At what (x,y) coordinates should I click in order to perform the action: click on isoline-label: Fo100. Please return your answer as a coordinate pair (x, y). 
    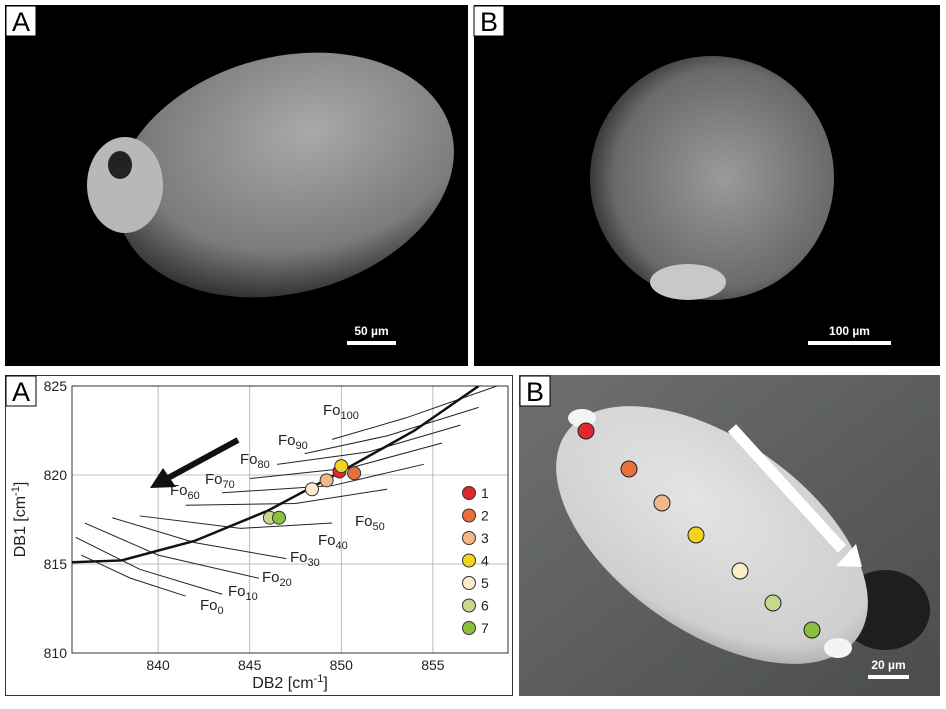
    Looking at the image, I should click on (341, 412).